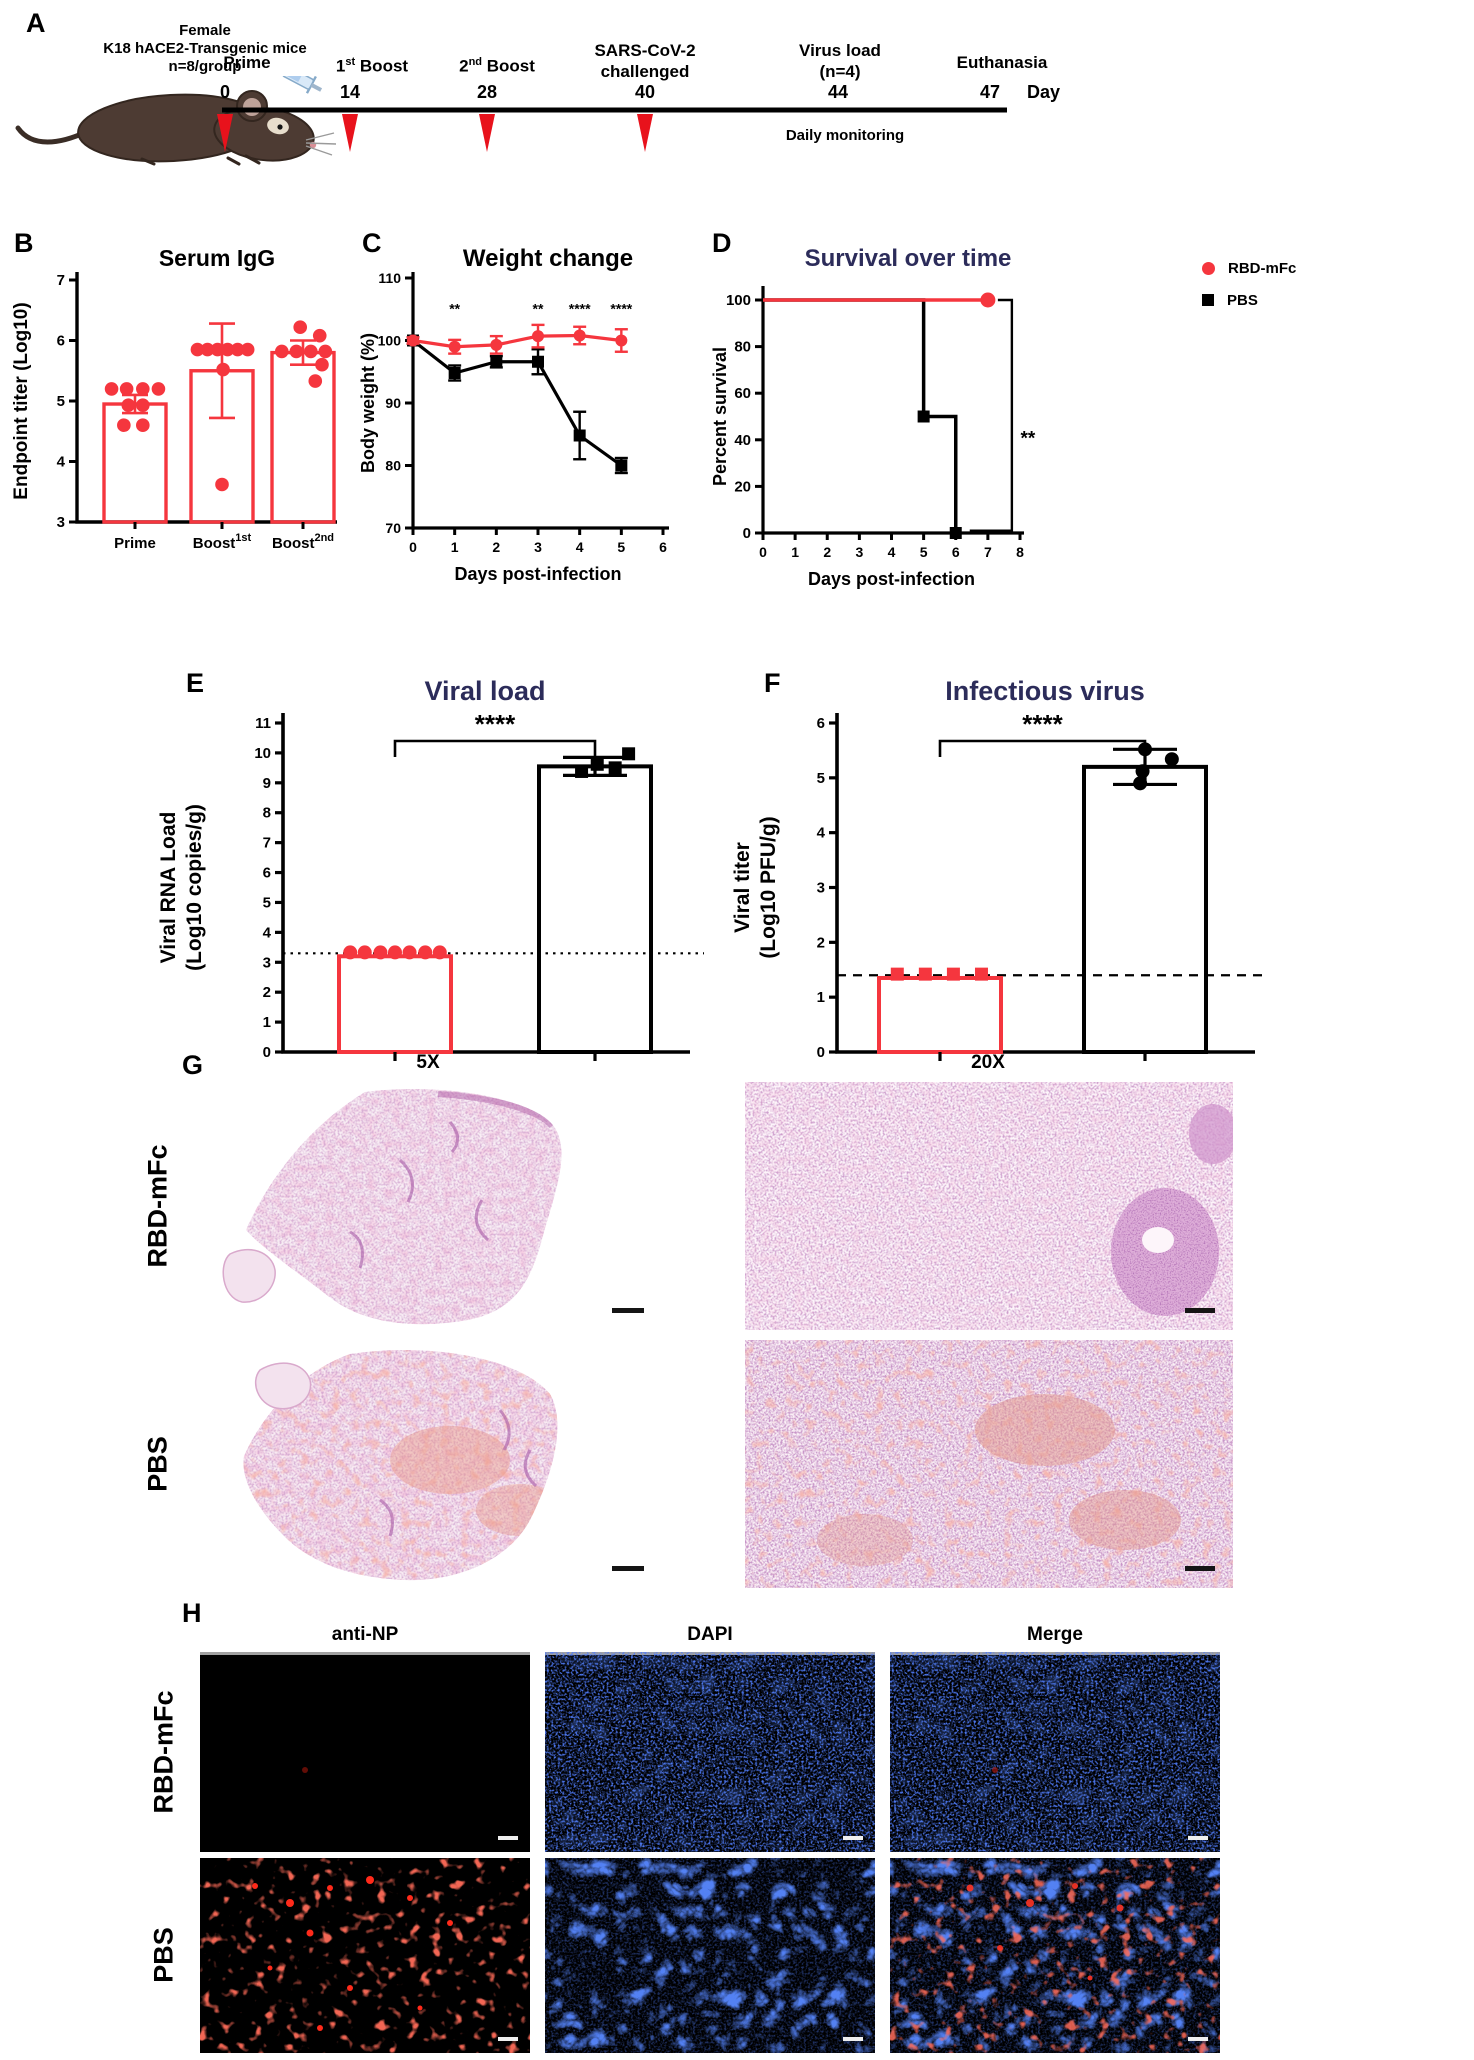 Image resolution: width=1474 pixels, height=2060 pixels. Describe the element at coordinates (1055, 1634) in the screenshot. I see `h-col-header-merge: Merge` at that location.